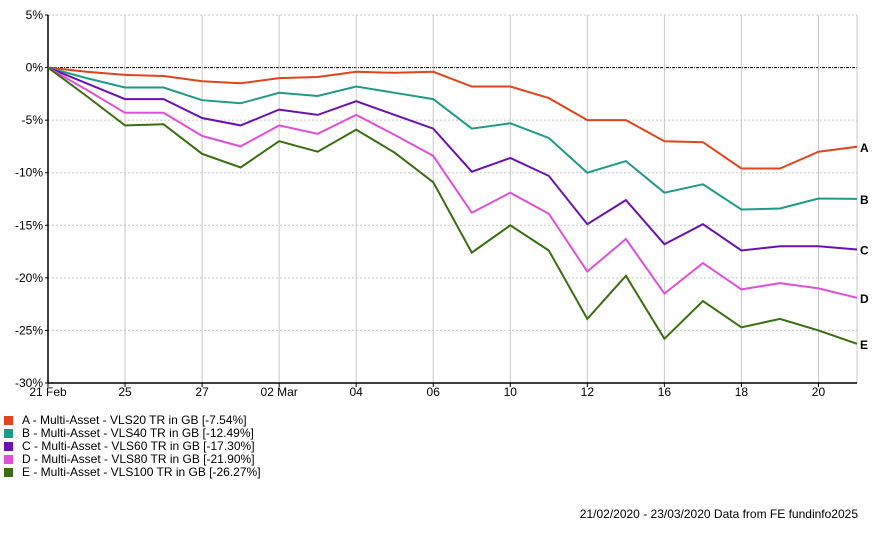  Describe the element at coordinates (434, 392) in the screenshot. I see `x-tick-label: 06` at that location.